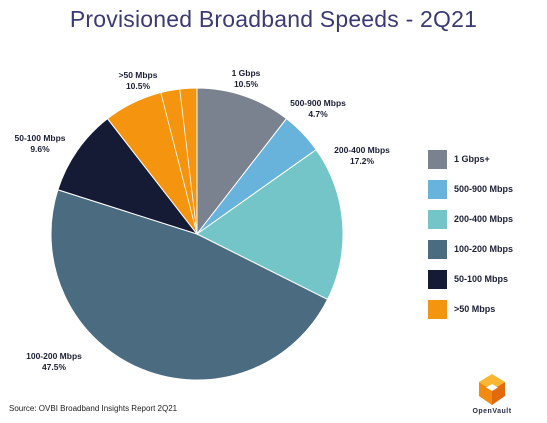 This screenshot has height=423, width=547. Describe the element at coordinates (483, 315) in the screenshot. I see `legend-item-over-50: >50 Mbps` at that location.